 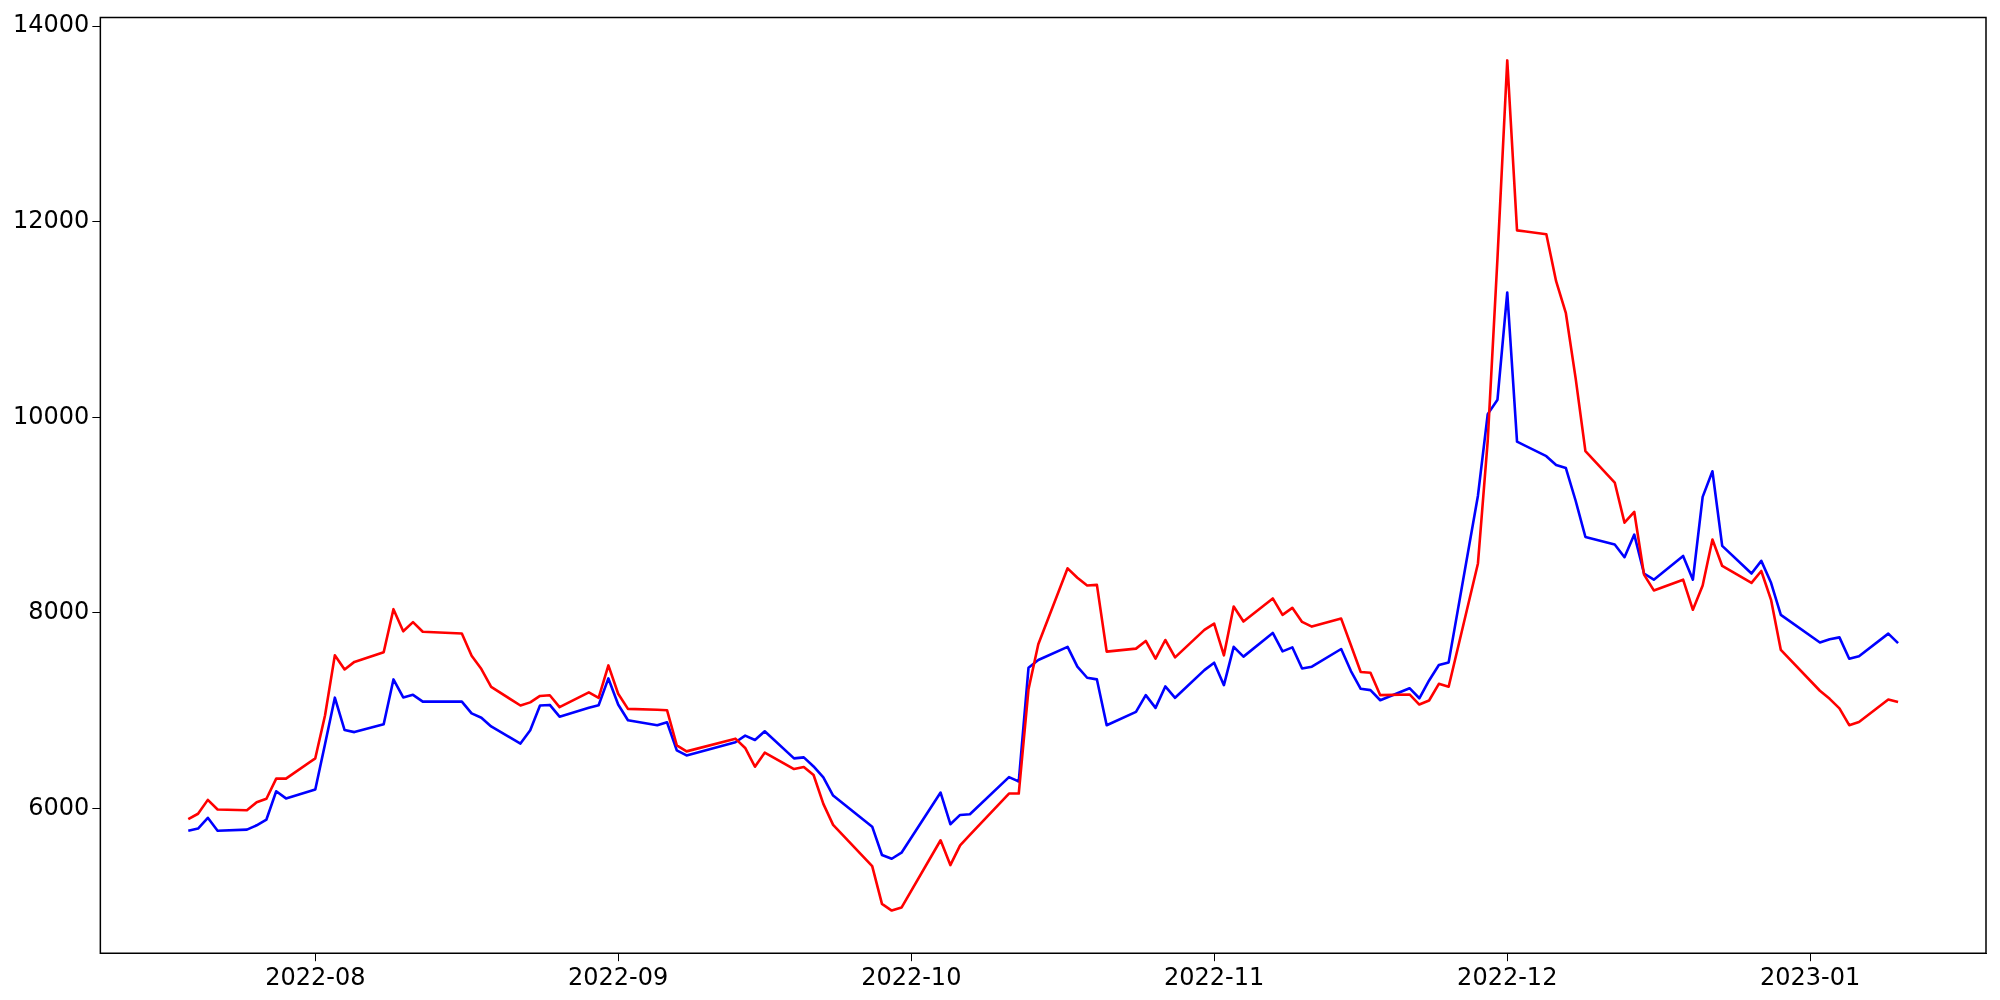 I want to click on y-tick-label: 8000, so click(x=59, y=611).